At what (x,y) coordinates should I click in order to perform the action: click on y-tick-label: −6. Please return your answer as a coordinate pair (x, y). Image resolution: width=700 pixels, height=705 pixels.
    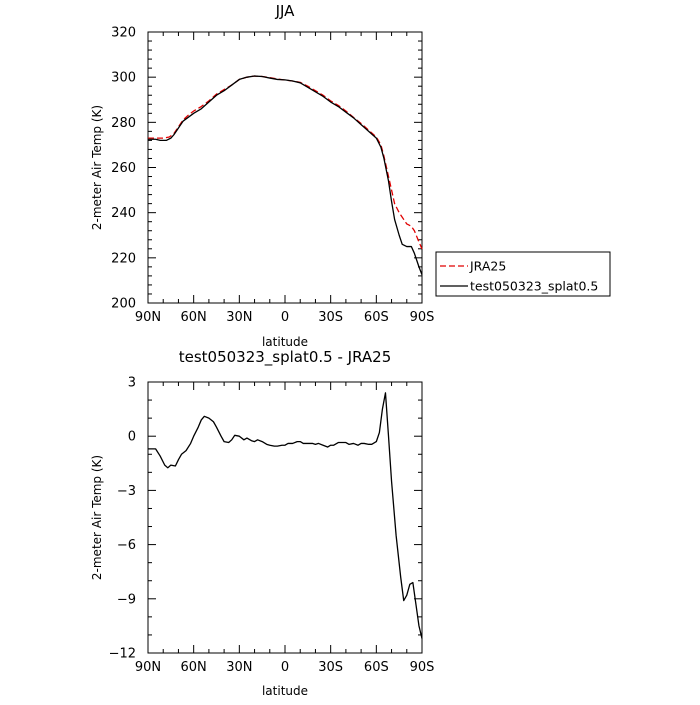
    Looking at the image, I should click on (126, 545).